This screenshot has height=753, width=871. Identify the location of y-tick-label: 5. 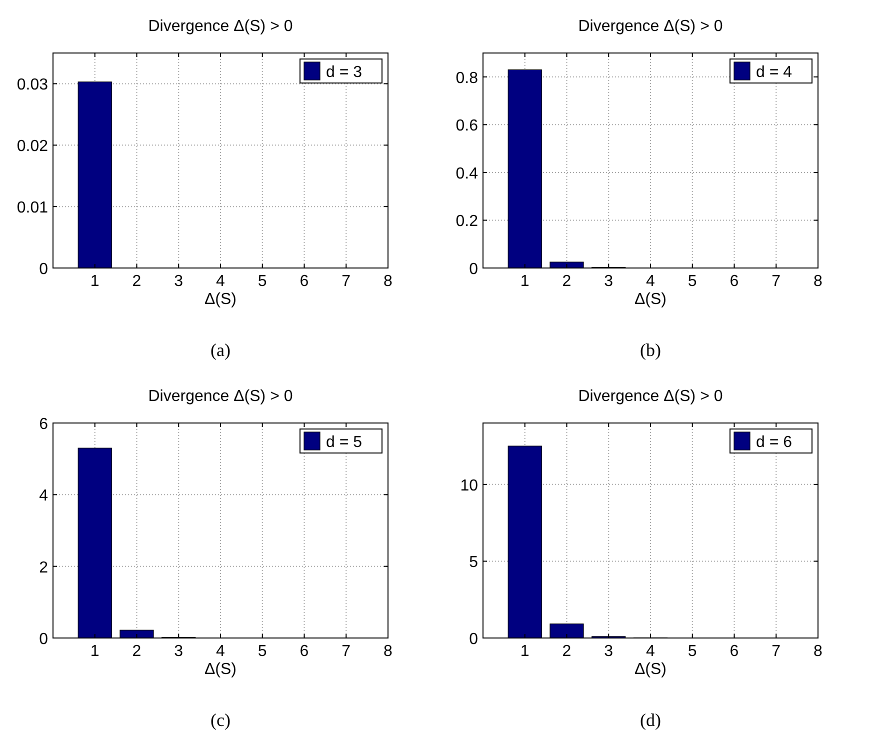
(473, 563).